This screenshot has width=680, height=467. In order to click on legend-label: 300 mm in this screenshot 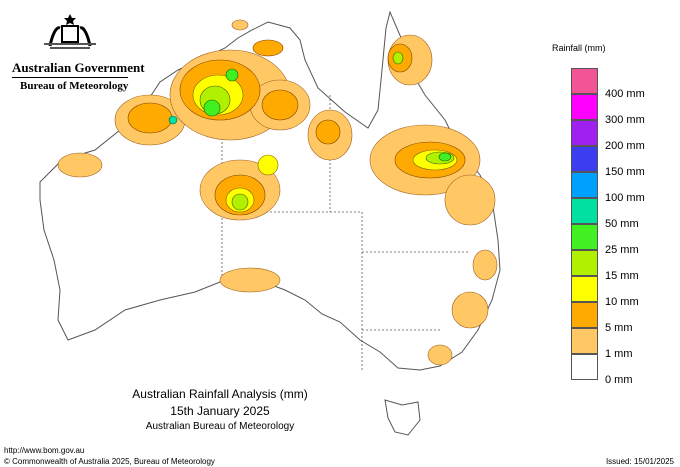, I will do `click(625, 120)`.